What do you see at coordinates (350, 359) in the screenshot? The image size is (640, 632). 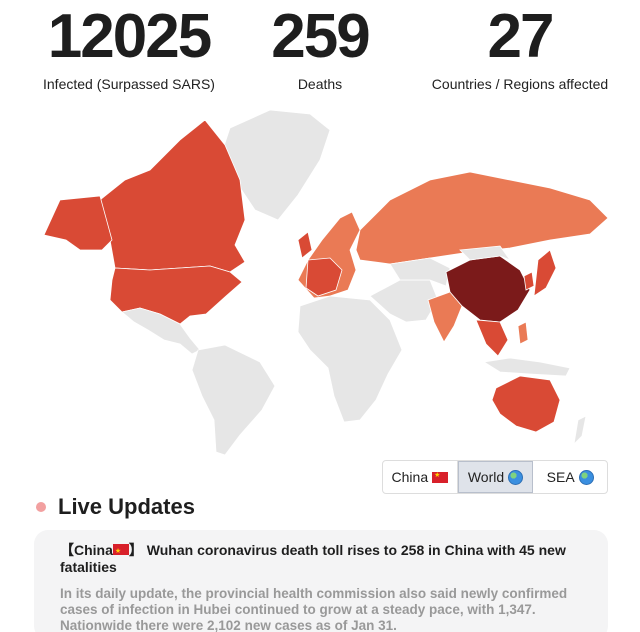 I see `africa-region` at bounding box center [350, 359].